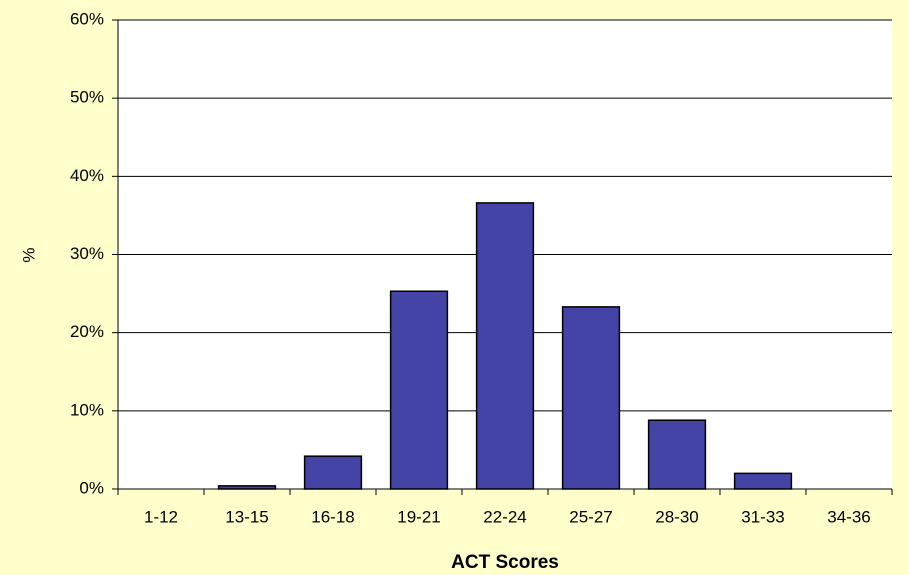  What do you see at coordinates (332, 516) in the screenshot?
I see `x-tick-label: 16-18` at bounding box center [332, 516].